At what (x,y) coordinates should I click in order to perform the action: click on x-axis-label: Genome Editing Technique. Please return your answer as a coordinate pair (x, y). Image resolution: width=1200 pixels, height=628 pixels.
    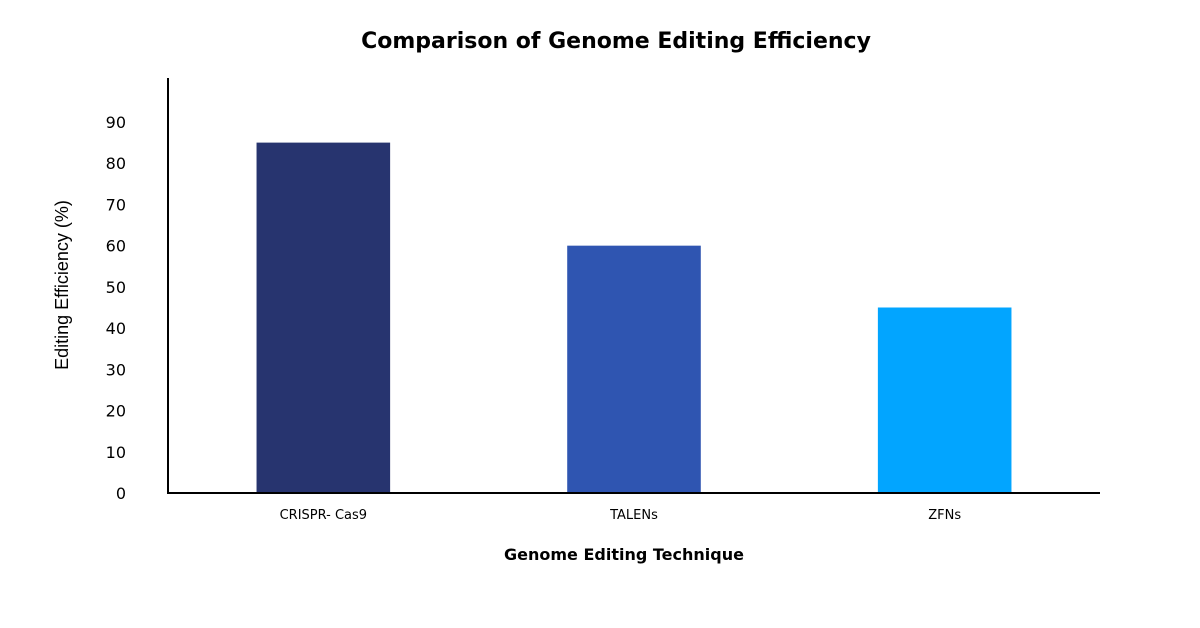
    Looking at the image, I should click on (624, 554).